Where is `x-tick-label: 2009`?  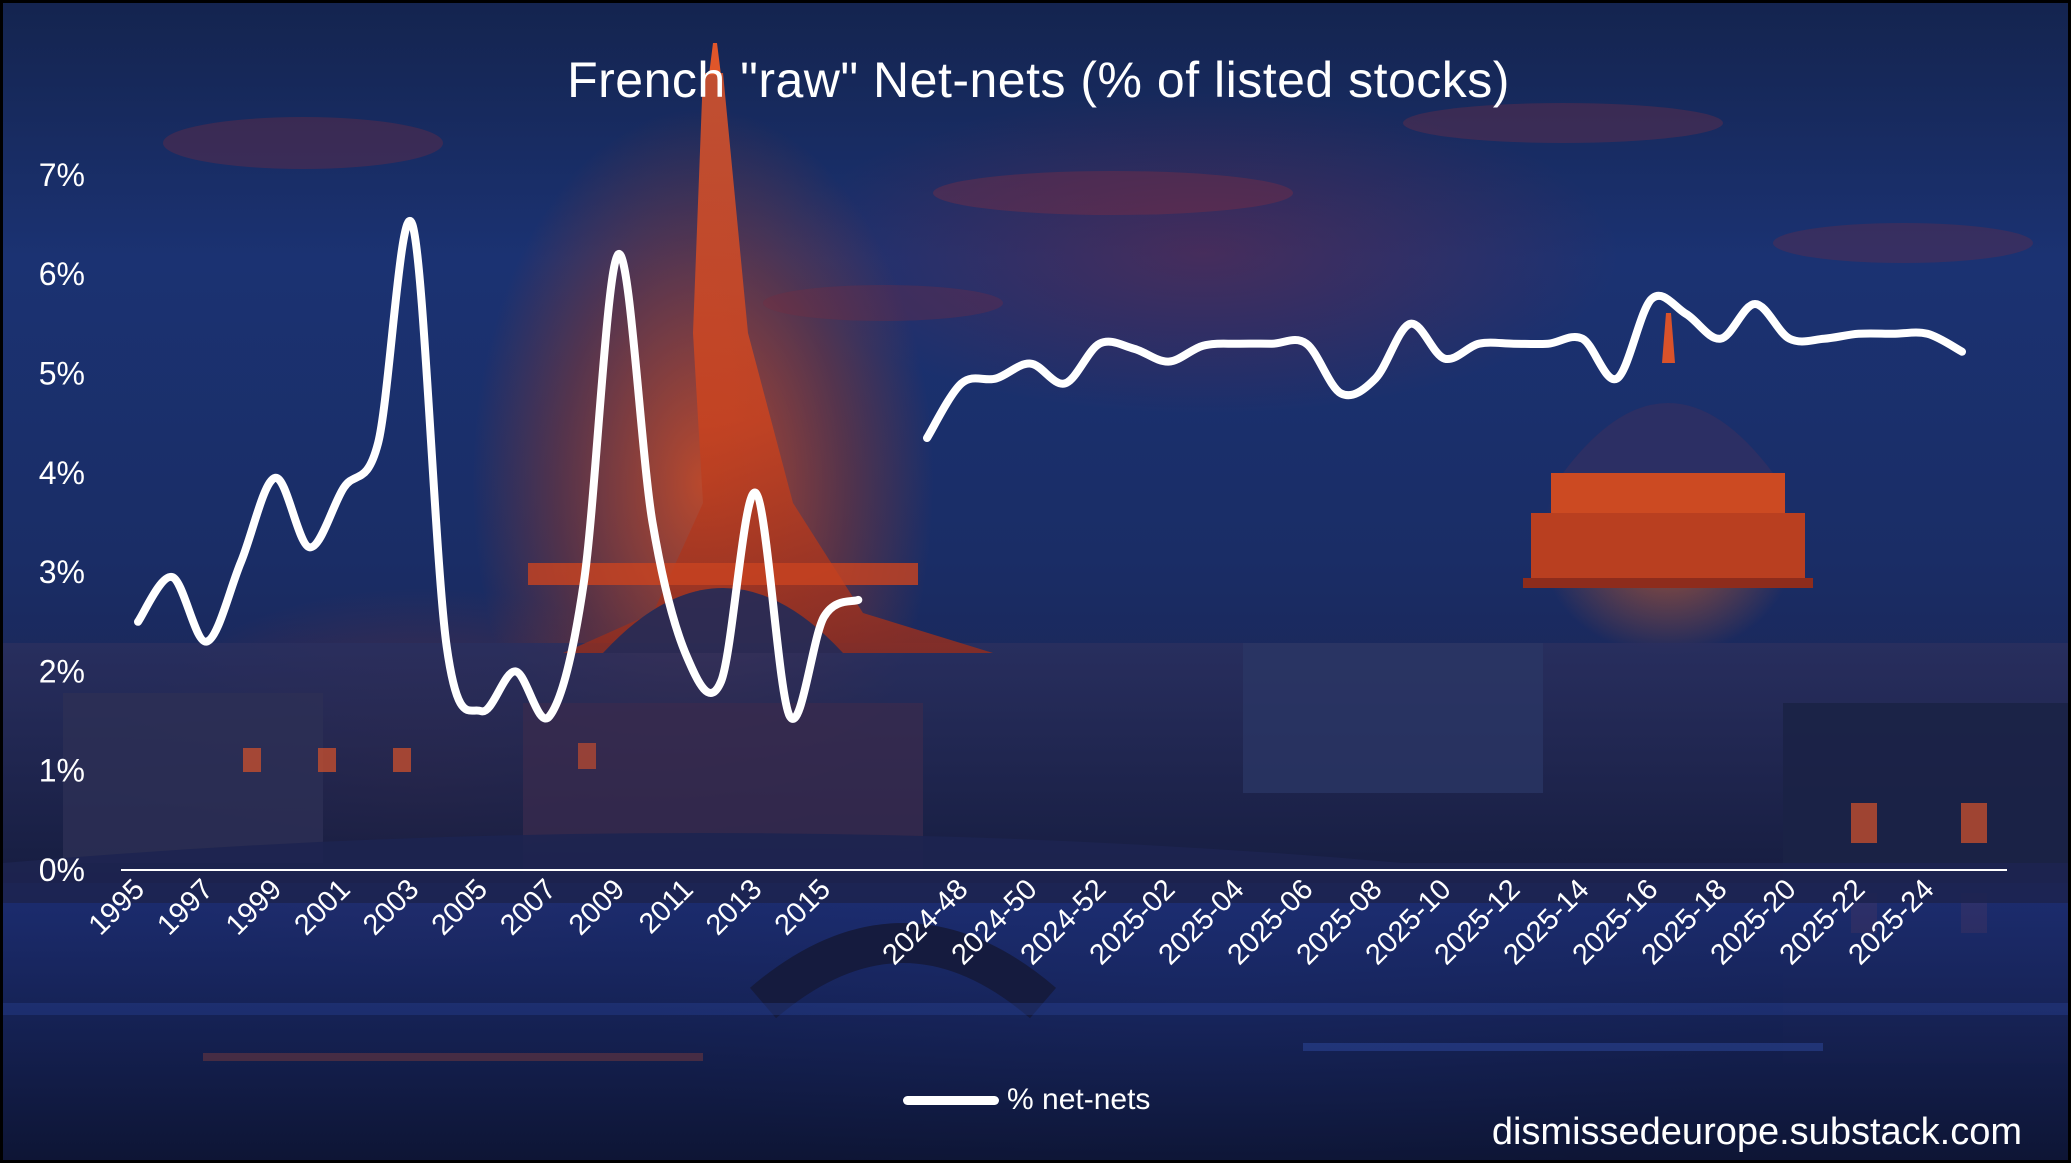
x-tick-label: 2009 is located at coordinates (597, 907).